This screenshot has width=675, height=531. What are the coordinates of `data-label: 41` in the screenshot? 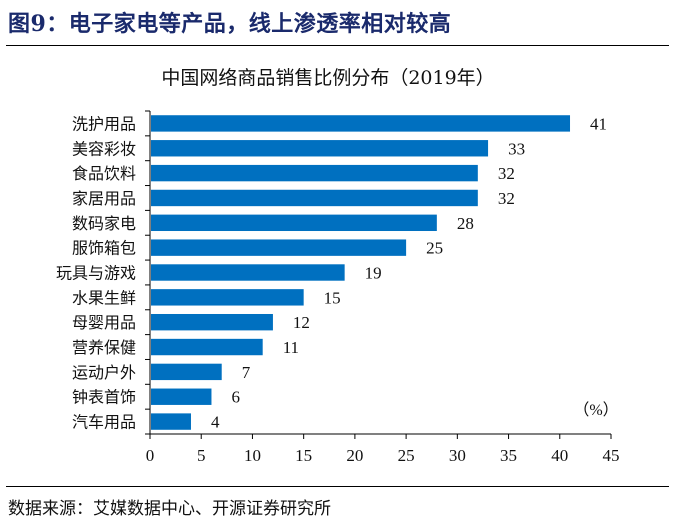 It's located at (598, 123).